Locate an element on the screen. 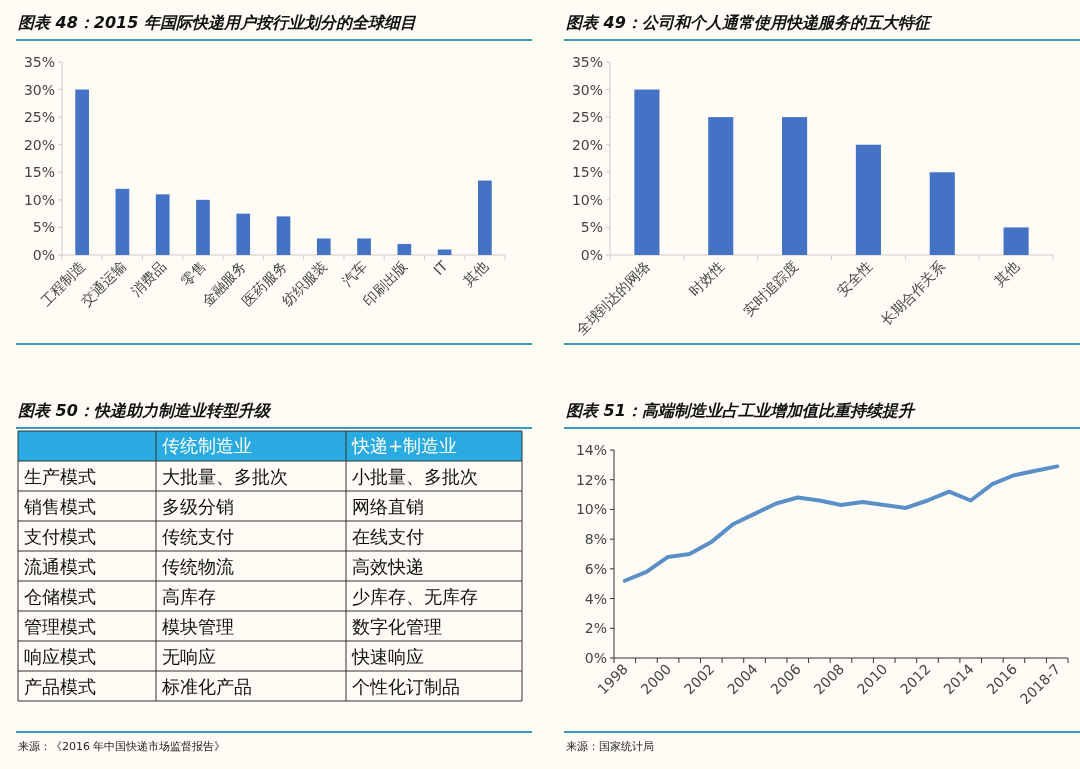 The width and height of the screenshot is (1080, 769). y-tick-label: 4% is located at coordinates (595, 598).